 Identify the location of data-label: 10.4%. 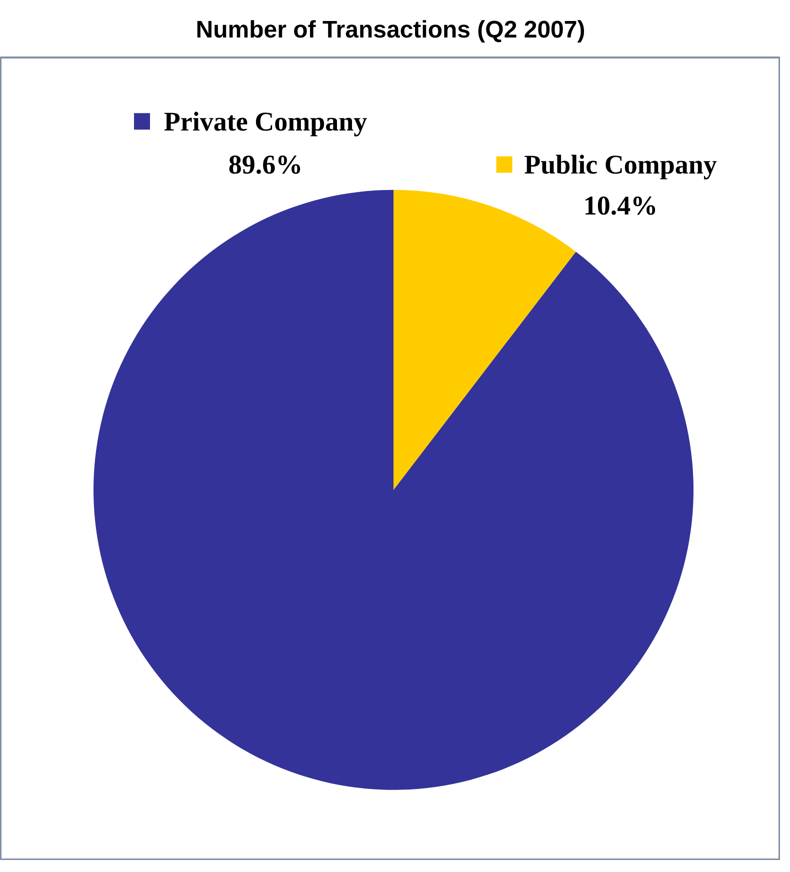
(620, 205).